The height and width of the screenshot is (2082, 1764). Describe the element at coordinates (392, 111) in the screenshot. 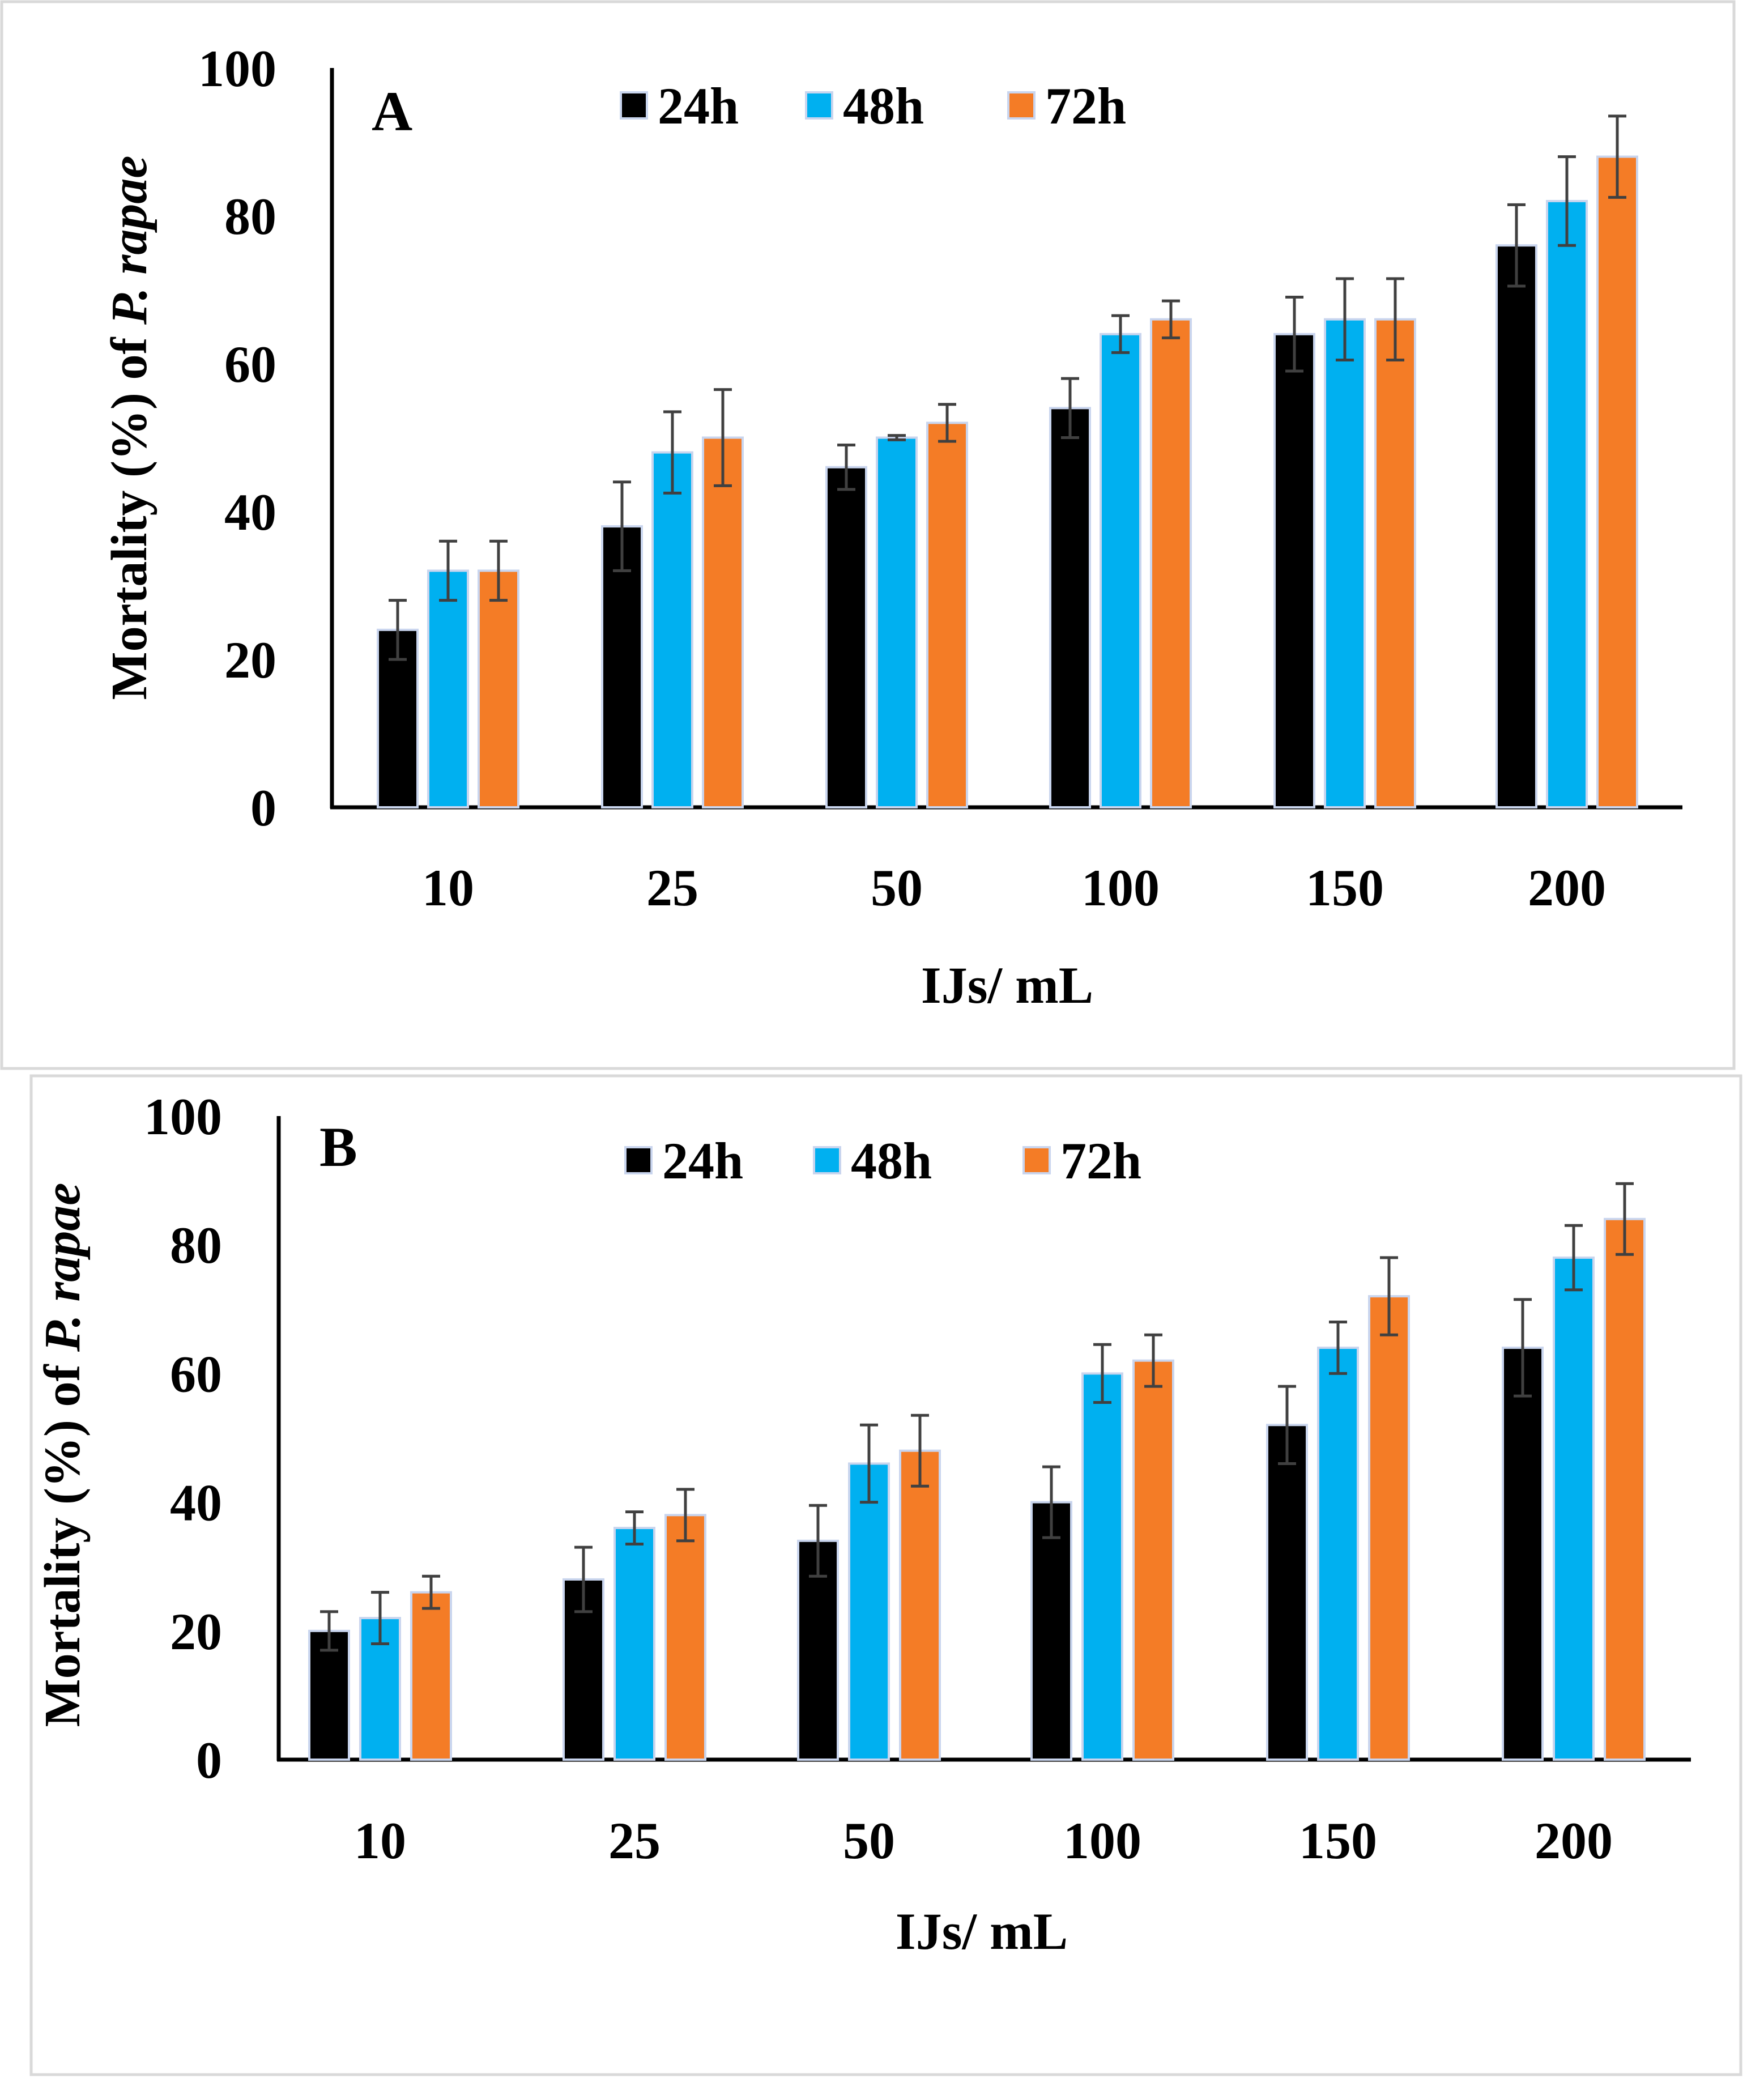

I see `panel-label: A` at that location.